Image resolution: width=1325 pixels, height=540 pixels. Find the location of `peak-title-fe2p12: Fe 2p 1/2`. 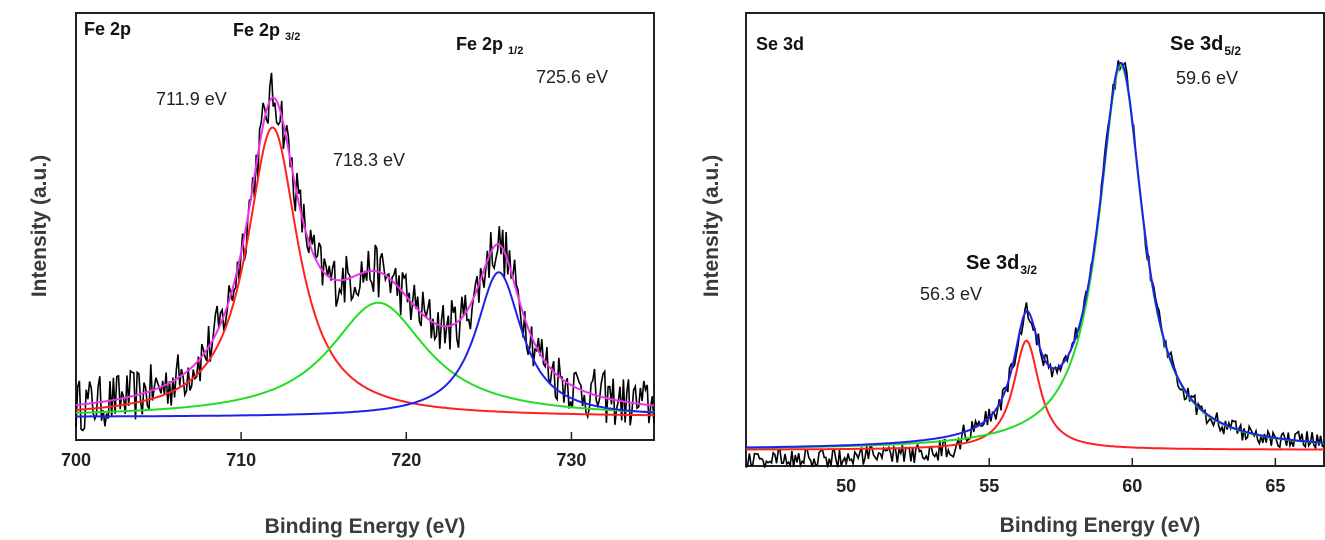

peak-title-fe2p12: Fe 2p 1/2 is located at coordinates (489, 45).